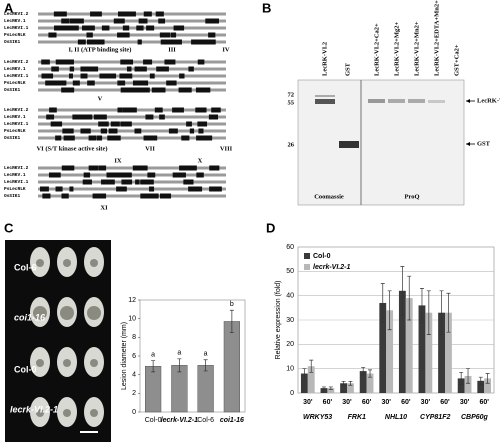  I want to click on genotype-label: coi1-16, so click(30, 317).